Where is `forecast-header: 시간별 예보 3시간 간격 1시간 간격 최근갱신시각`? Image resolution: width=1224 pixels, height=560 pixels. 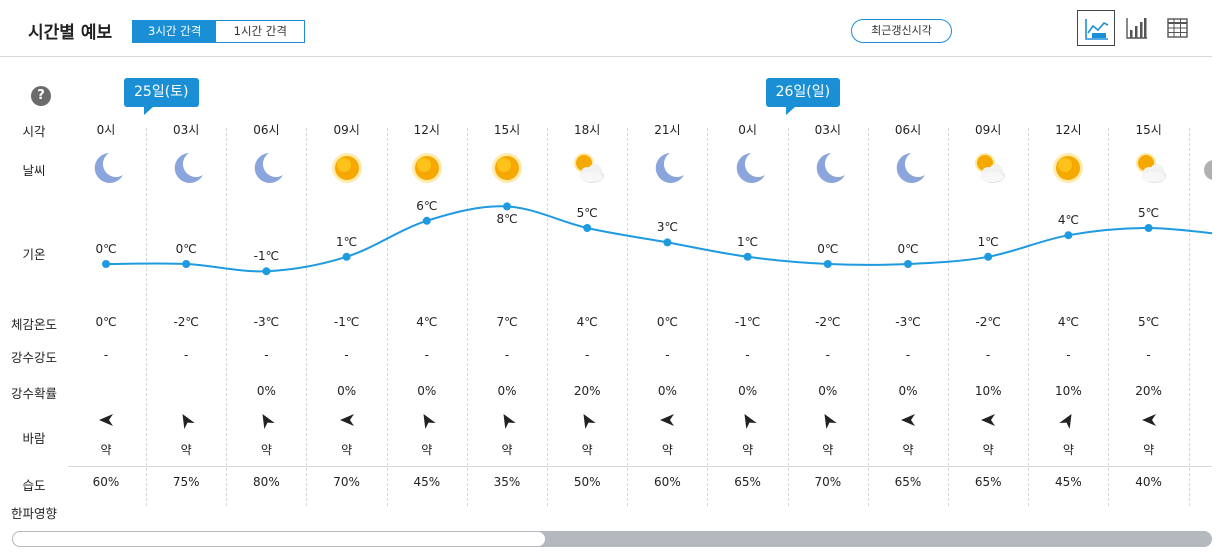 forecast-header: 시간별 예보 3시간 간격 1시간 간격 최근갱신시각 is located at coordinates (606, 28).